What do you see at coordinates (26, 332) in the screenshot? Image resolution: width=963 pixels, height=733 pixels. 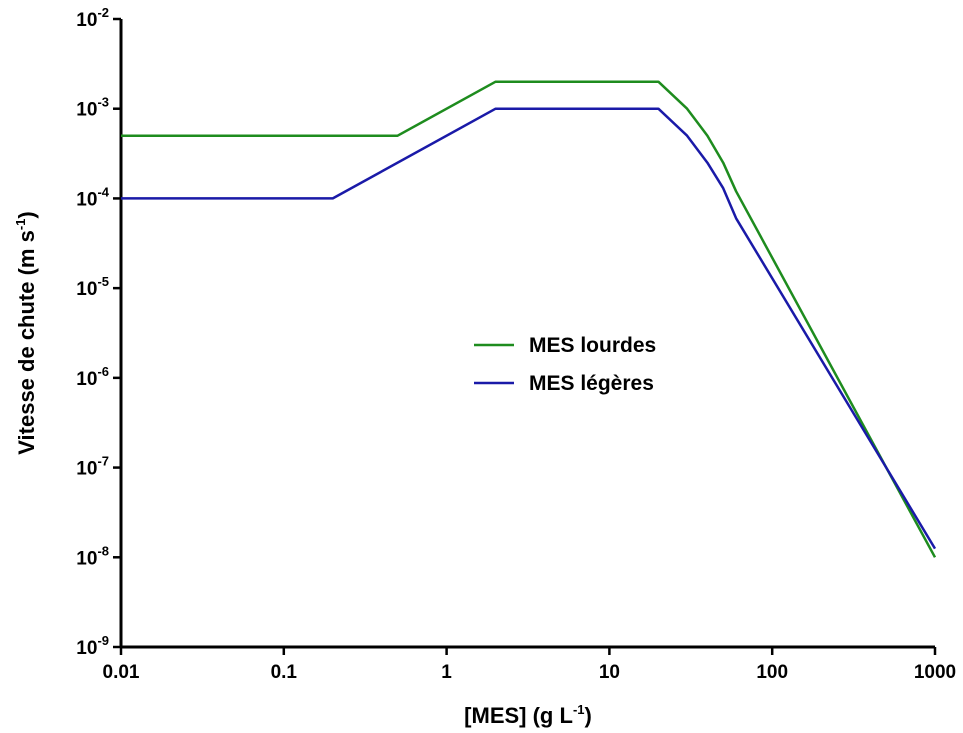 I see `y-axis-title: Vitesse de chute (m s-1)` at bounding box center [26, 332].